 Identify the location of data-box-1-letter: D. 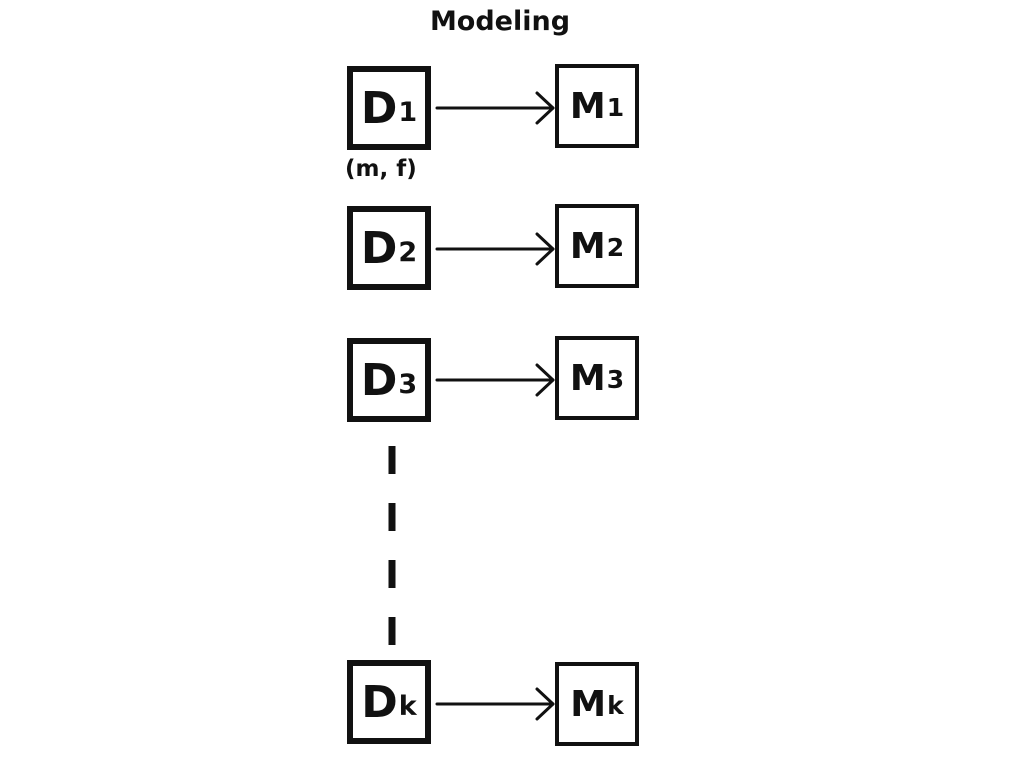
(379, 108).